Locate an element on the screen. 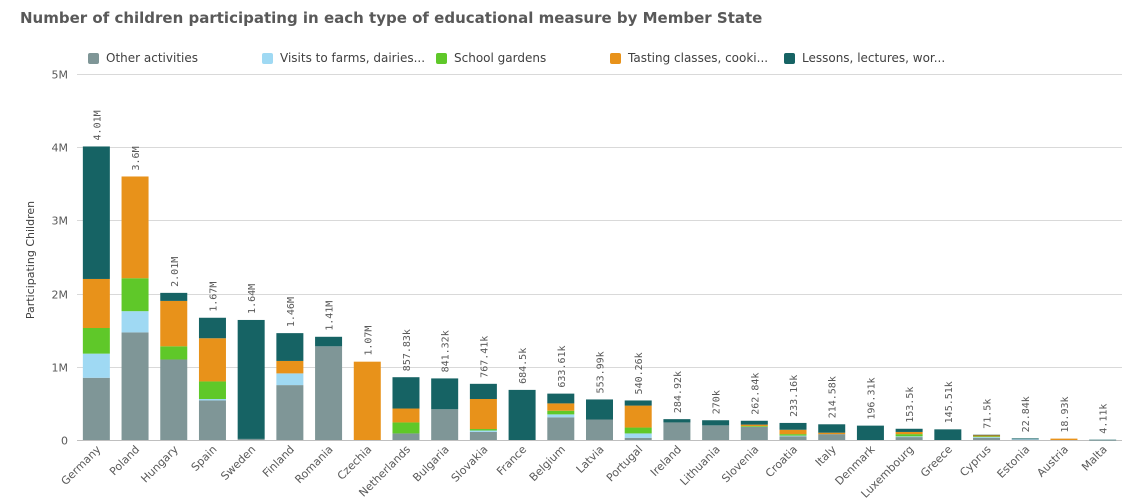  x-tick-label: Czechia is located at coordinates (355, 463).